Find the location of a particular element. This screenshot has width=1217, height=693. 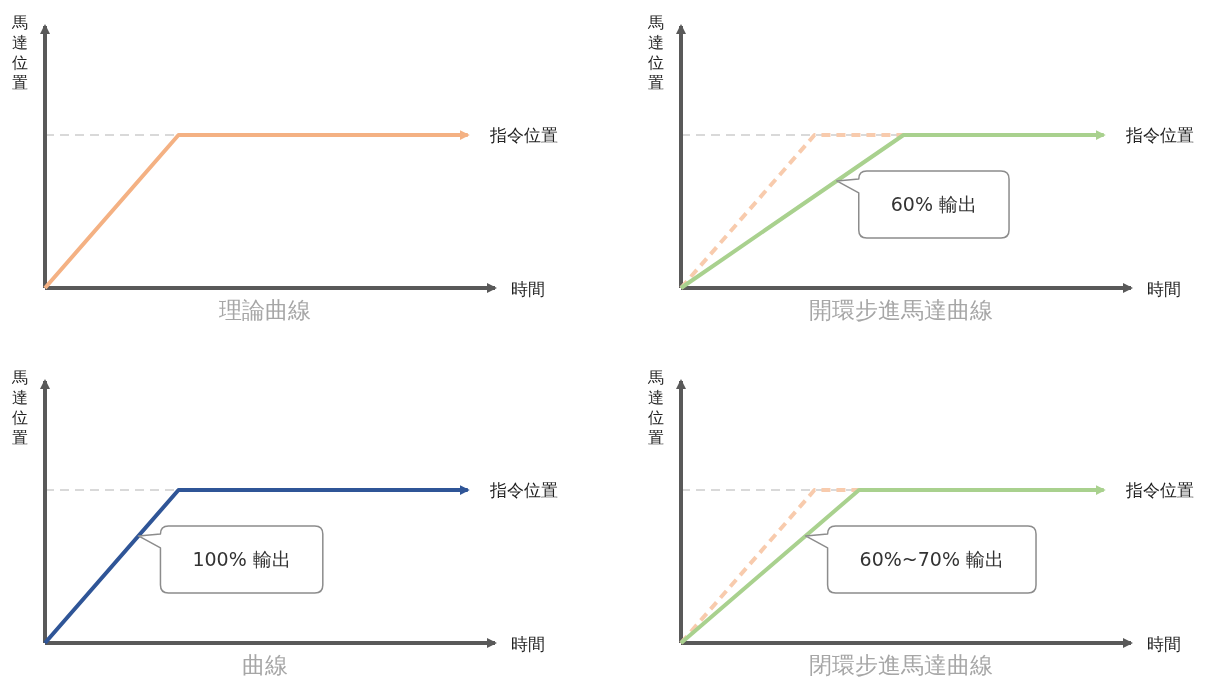

text: 開環步進馬達曲線 is located at coordinates (901, 310).